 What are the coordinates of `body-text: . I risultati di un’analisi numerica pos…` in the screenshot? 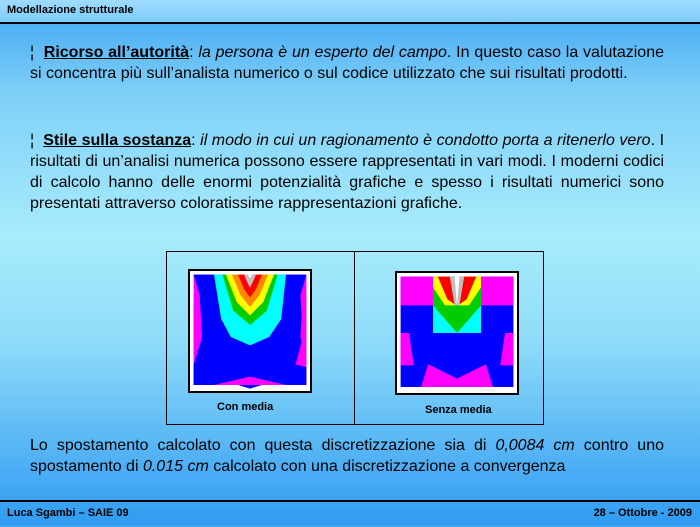 It's located at (347, 172).